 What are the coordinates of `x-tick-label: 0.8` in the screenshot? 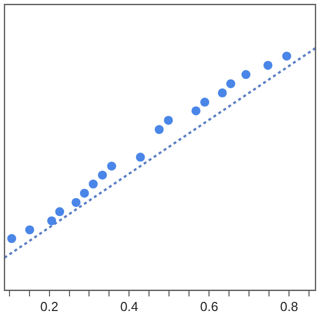 It's located at (289, 306).